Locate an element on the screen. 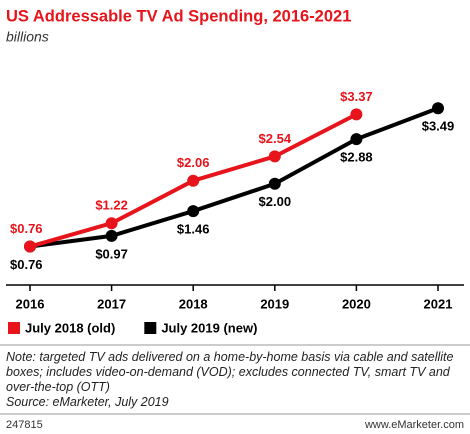  data-label: $0.97 is located at coordinates (111, 253).